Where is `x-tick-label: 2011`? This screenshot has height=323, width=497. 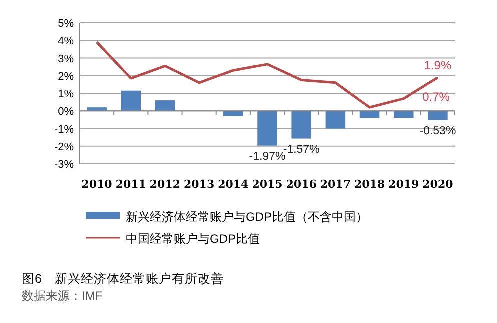 x-tick-label: 2011 is located at coordinates (131, 184).